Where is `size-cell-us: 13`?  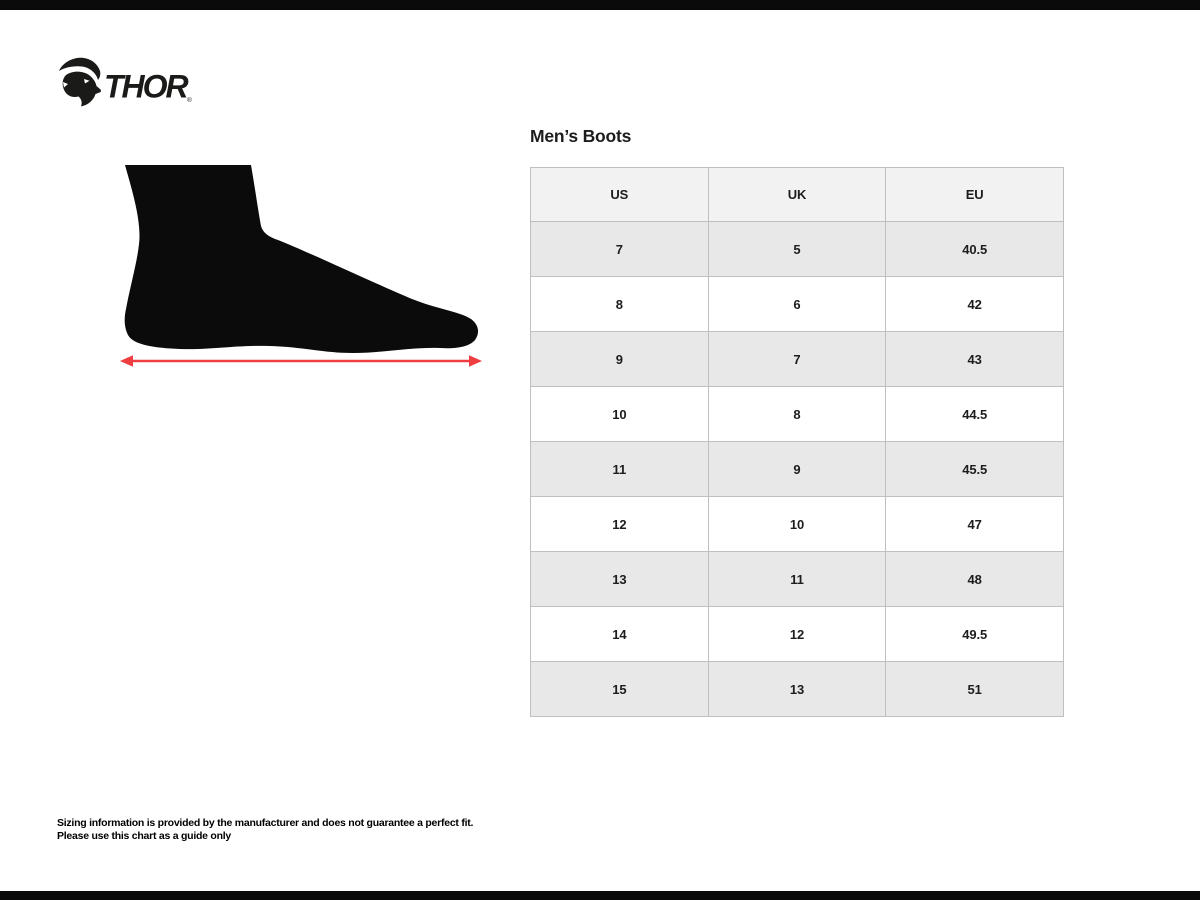
size-cell-us: 13 is located at coordinates (619, 579).